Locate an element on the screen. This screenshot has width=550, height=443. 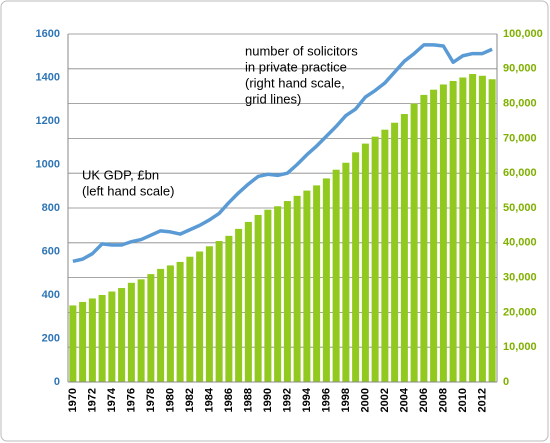
x-tick-label: 2006 is located at coordinates (424, 400).